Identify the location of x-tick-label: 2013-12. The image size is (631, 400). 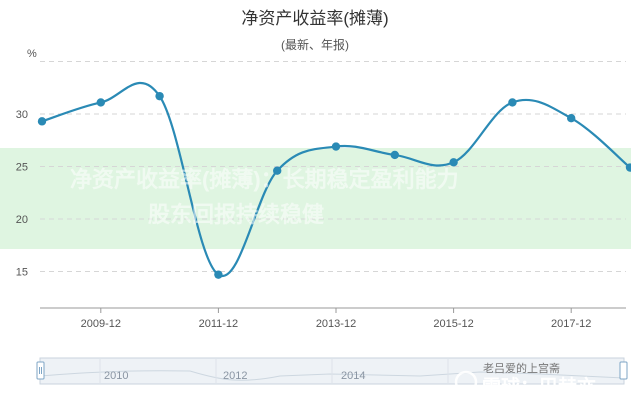
(336, 324).